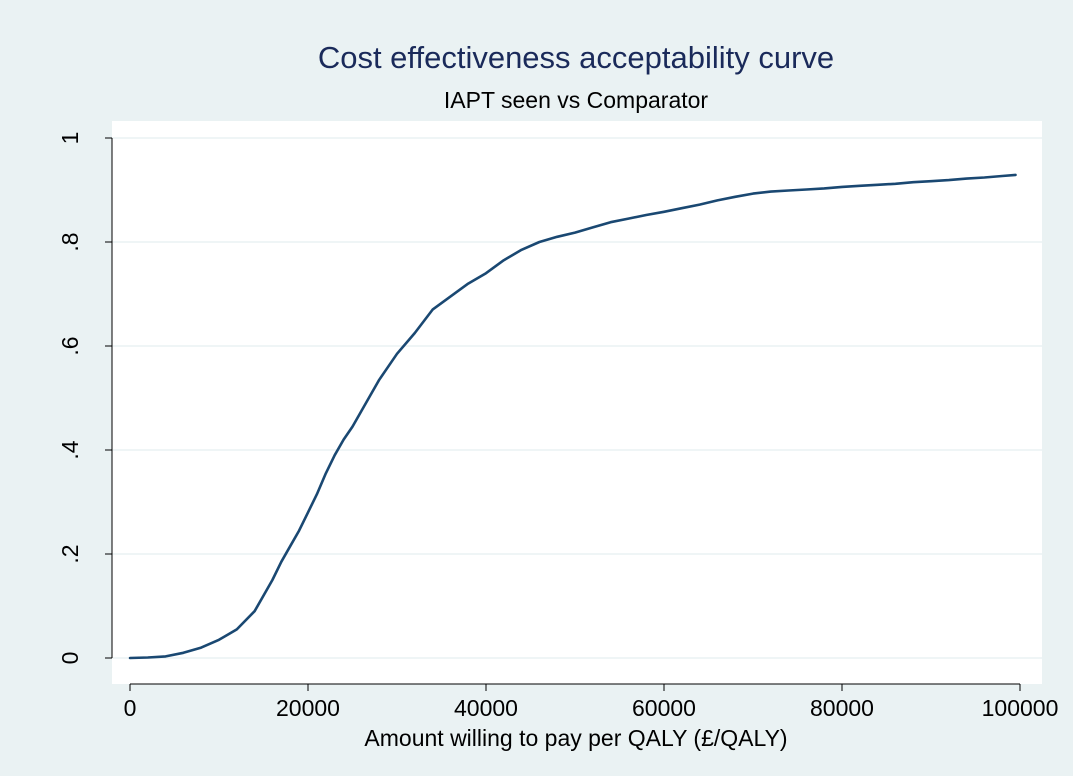 This screenshot has width=1073, height=776. Describe the element at coordinates (1020, 708) in the screenshot. I see `x-tick-label-5: 100000` at that location.